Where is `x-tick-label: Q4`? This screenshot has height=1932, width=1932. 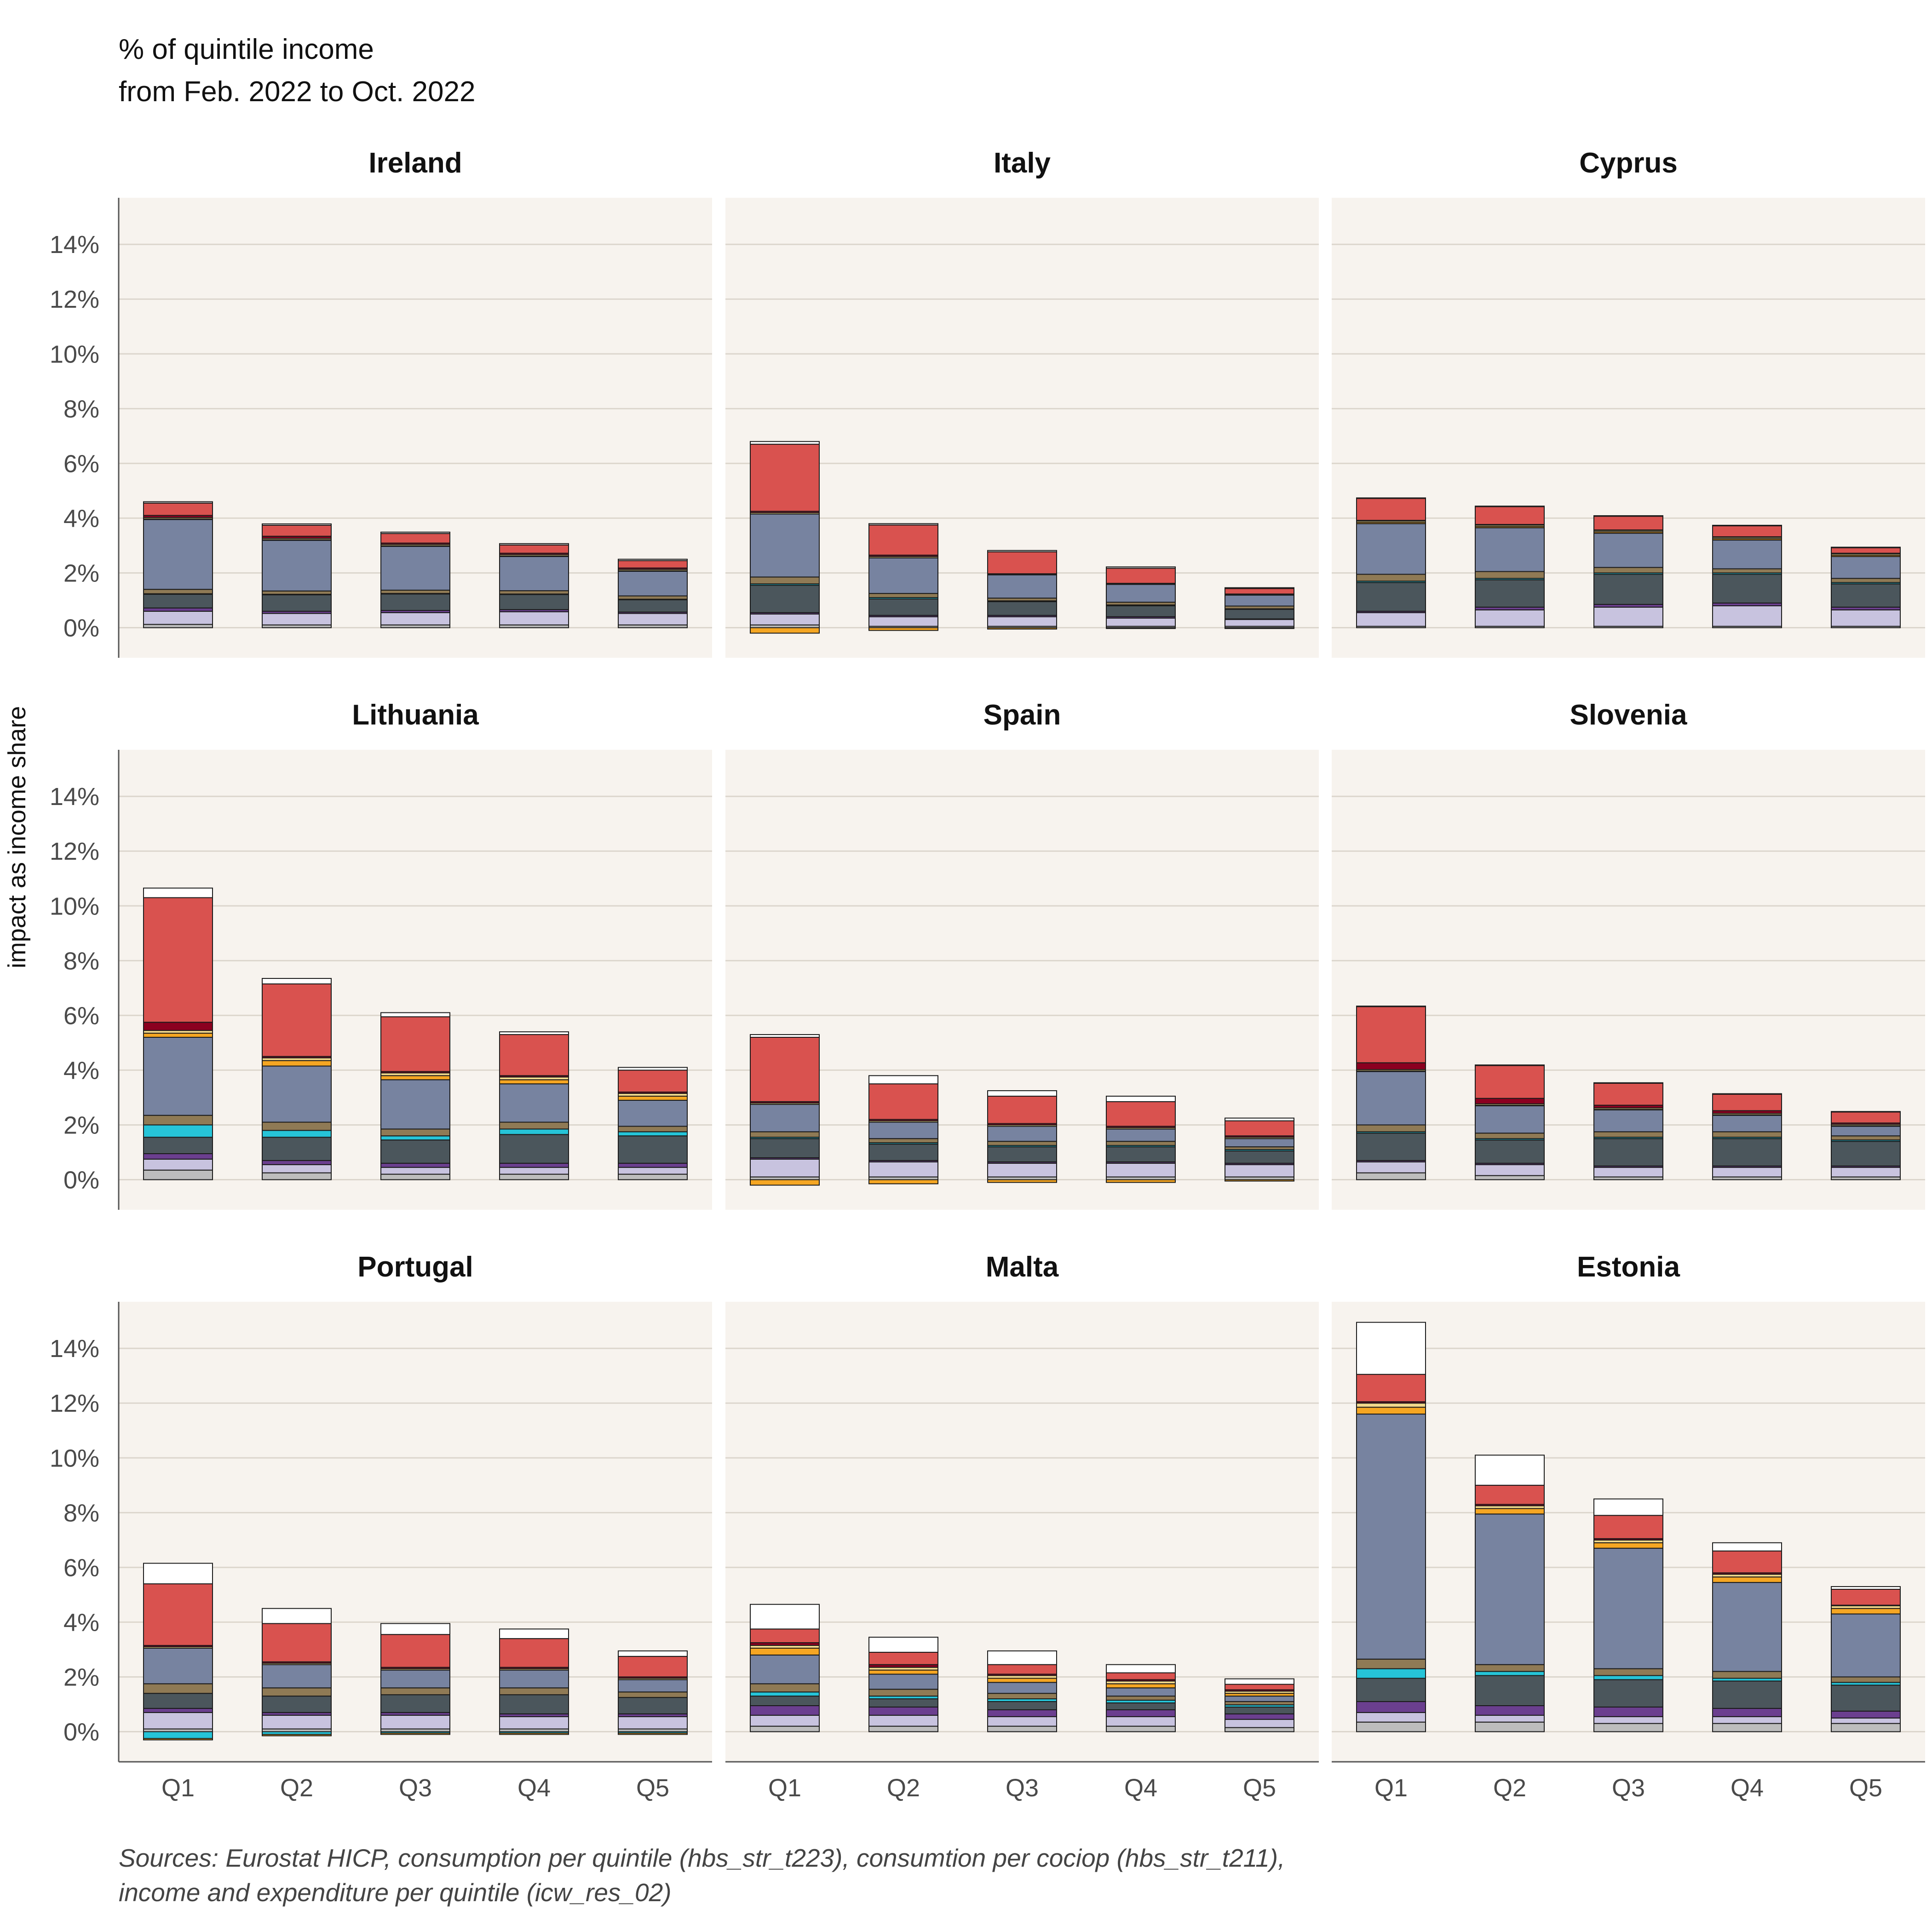 x-tick-label: Q4 is located at coordinates (1747, 1788).